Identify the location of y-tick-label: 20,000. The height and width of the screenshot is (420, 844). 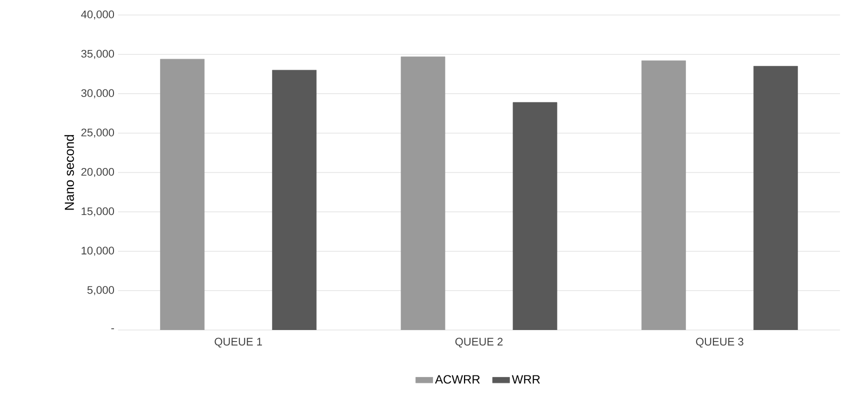
(97, 173).